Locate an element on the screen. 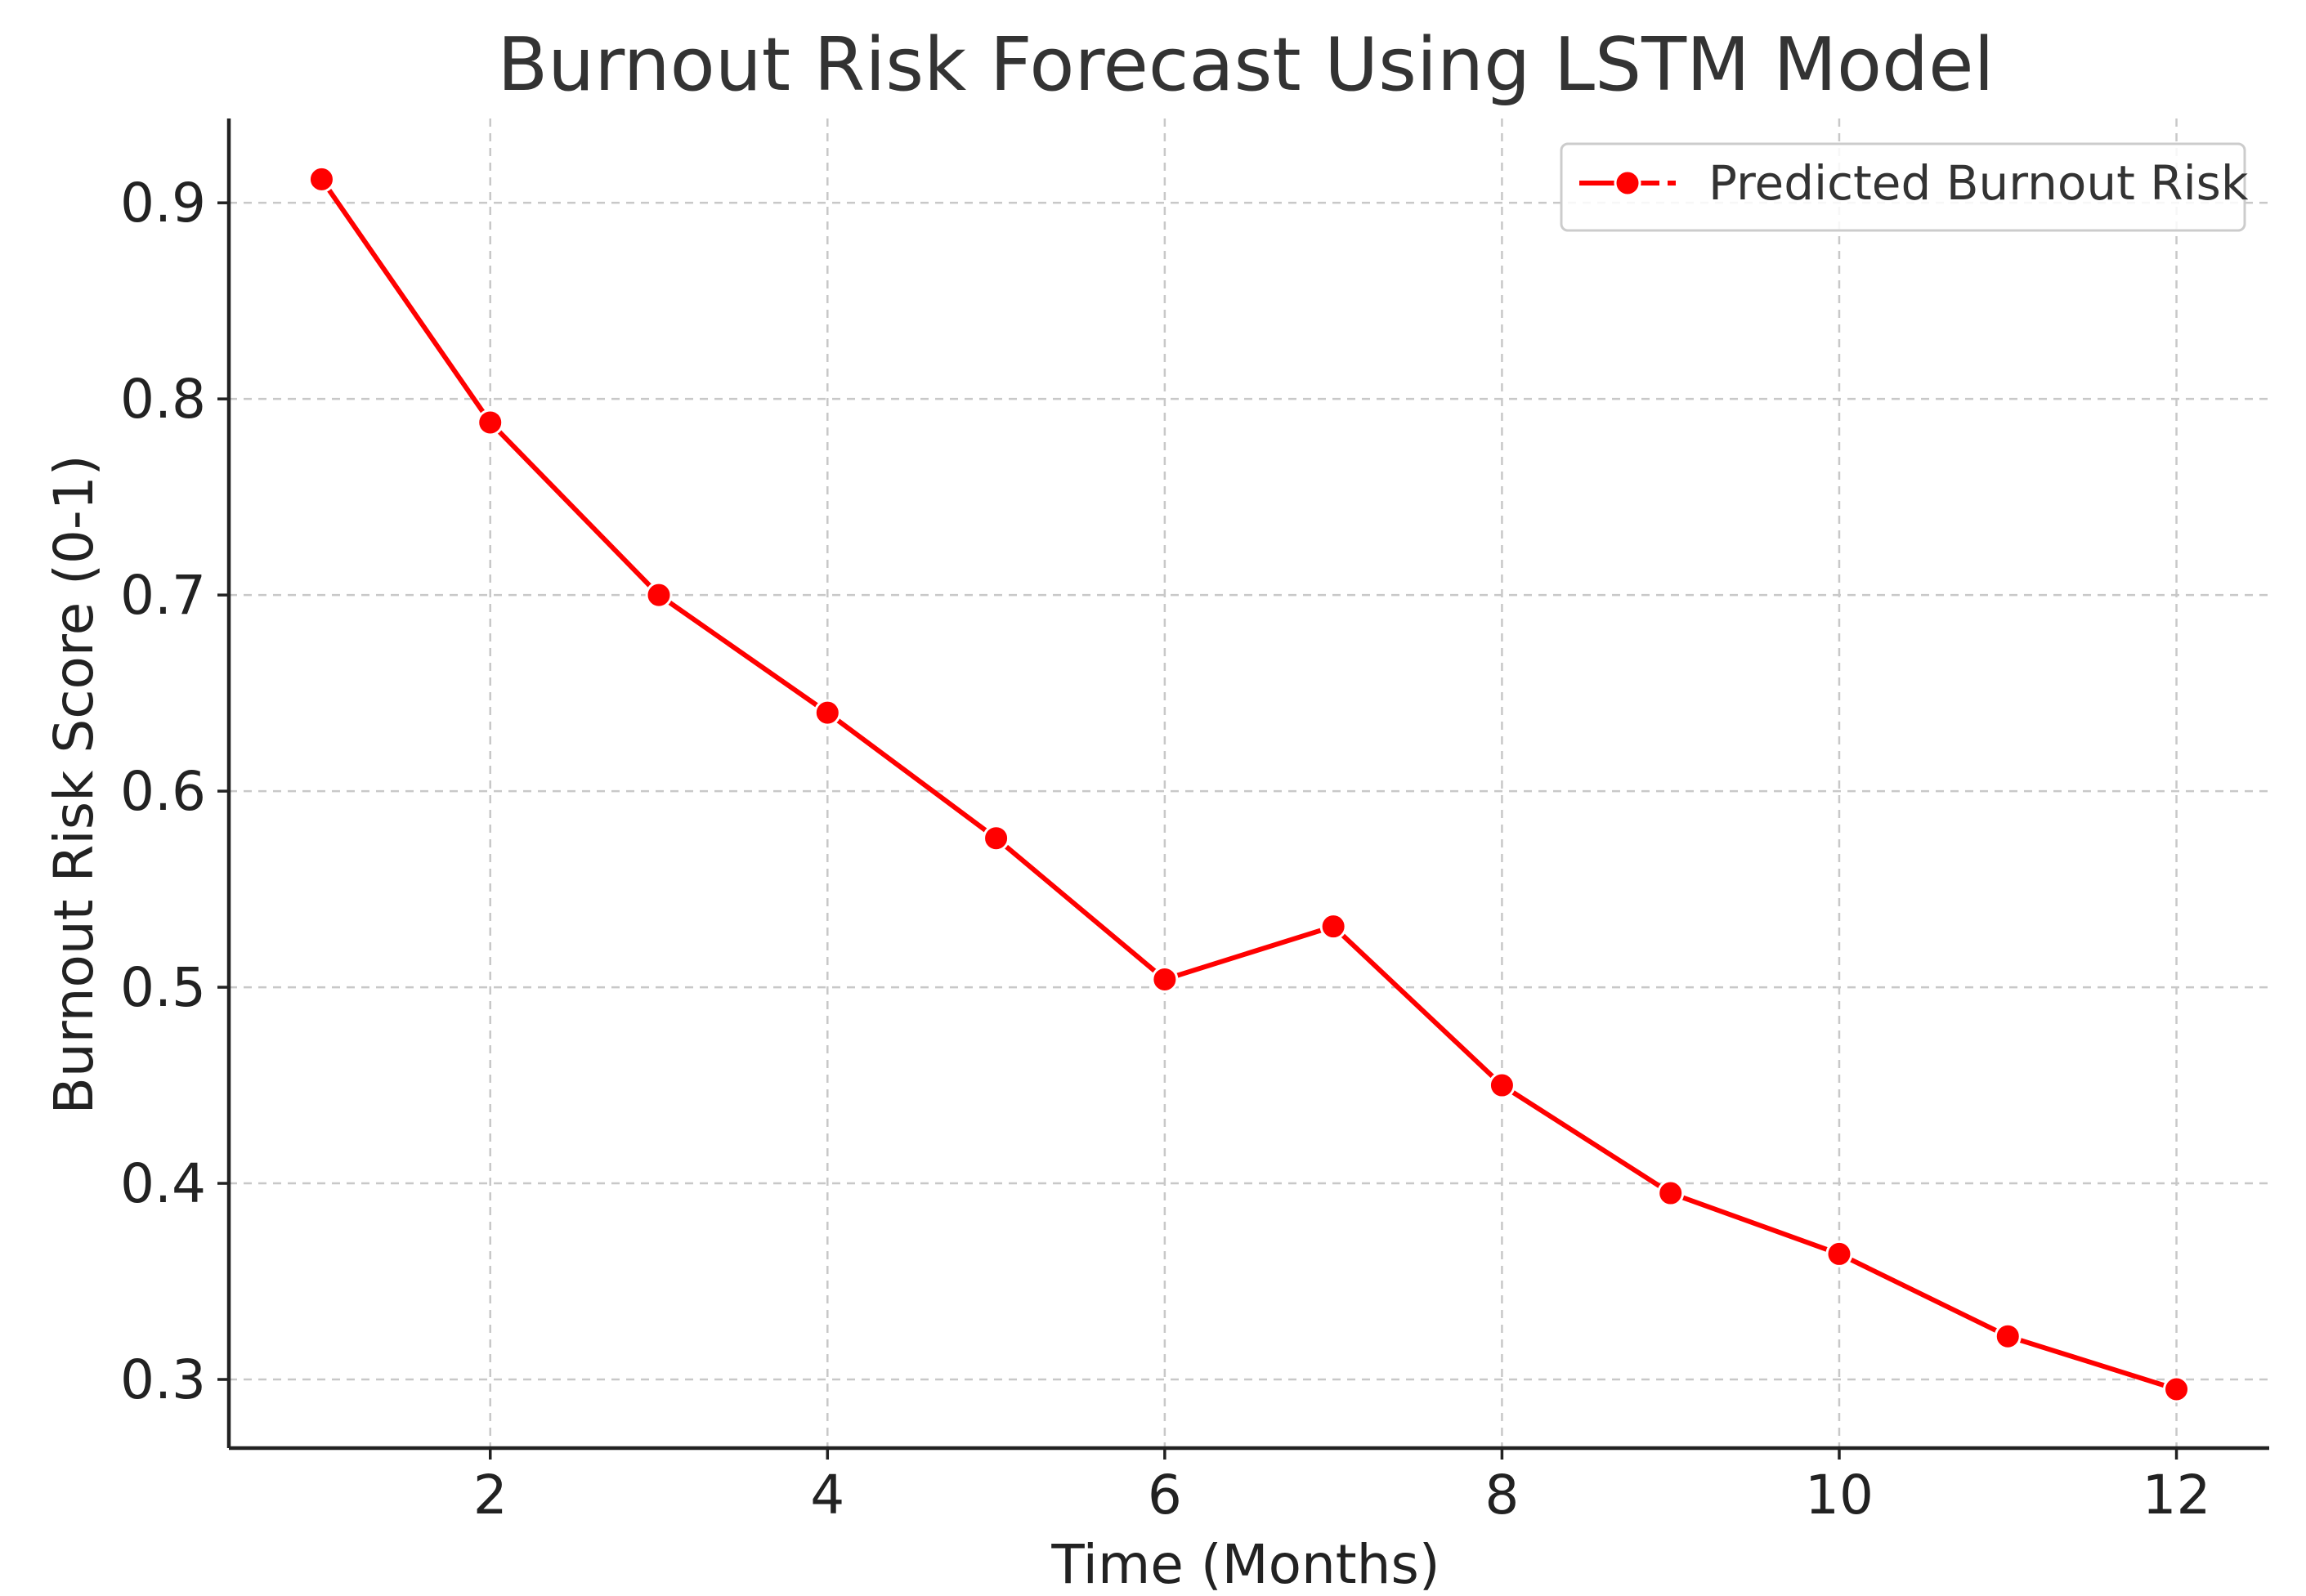 Image resolution: width=2306 pixels, height=1596 pixels. legend-box is located at coordinates (1903, 187).